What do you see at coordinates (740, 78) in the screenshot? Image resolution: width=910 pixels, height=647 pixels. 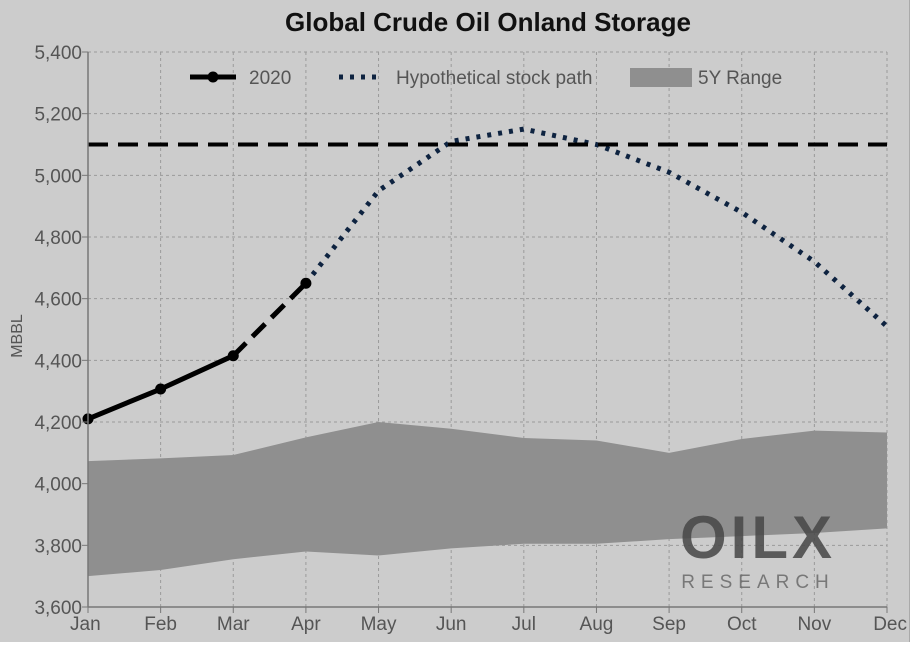 I see `legend-5y-range-label: 5Y Range` at bounding box center [740, 78].